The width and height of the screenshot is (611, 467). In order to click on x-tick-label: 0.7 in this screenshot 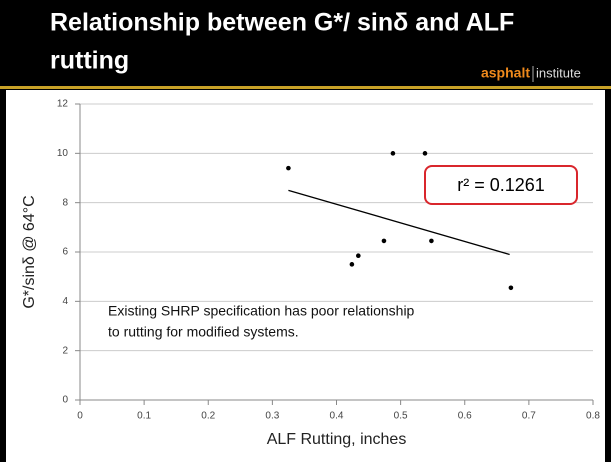, I will do `click(529, 416)`.